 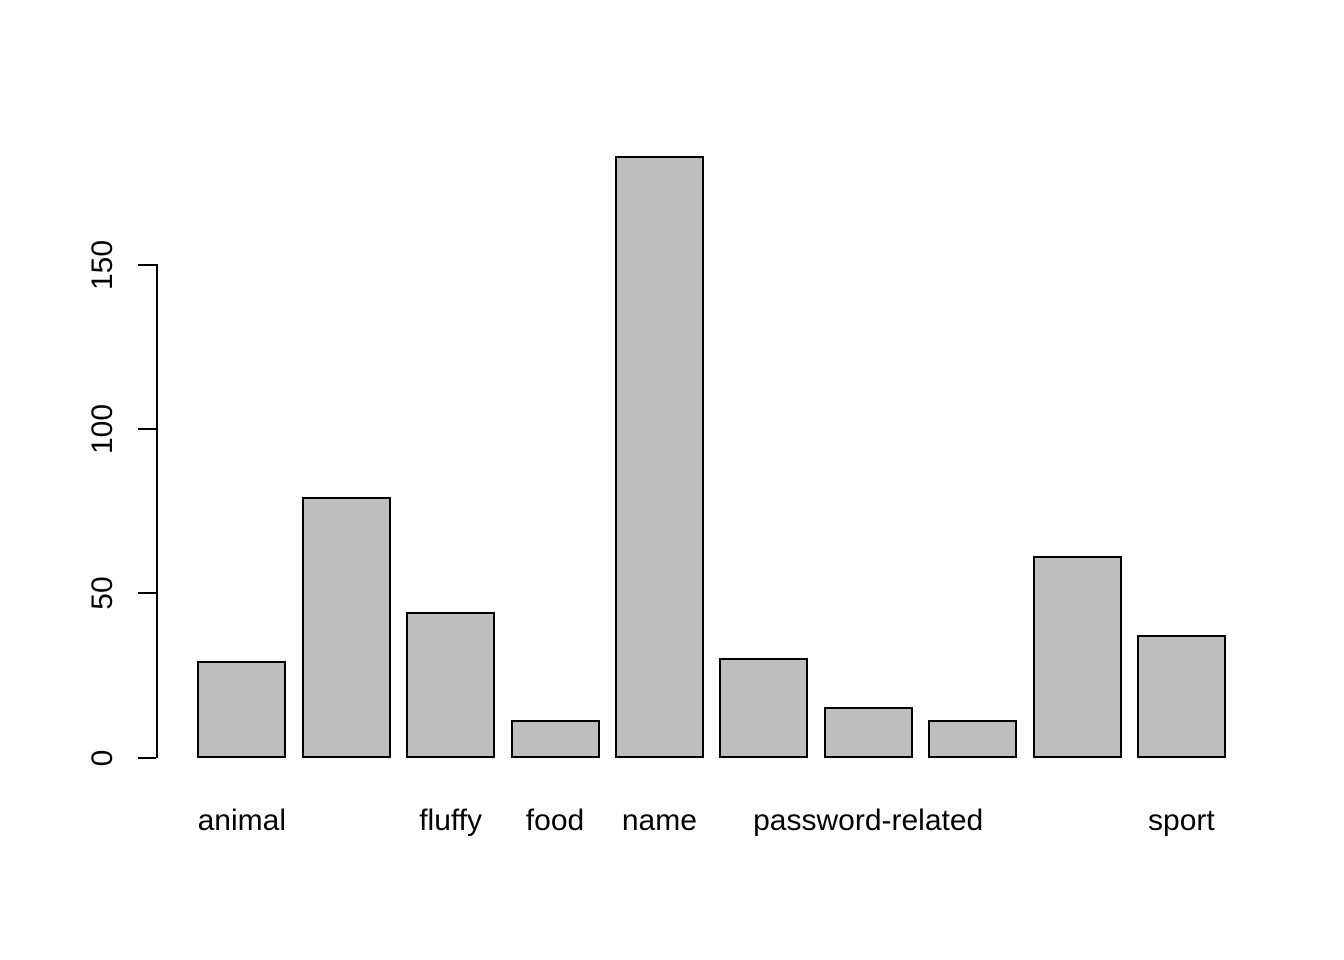 I want to click on bar-sport, so click(x=1181, y=697).